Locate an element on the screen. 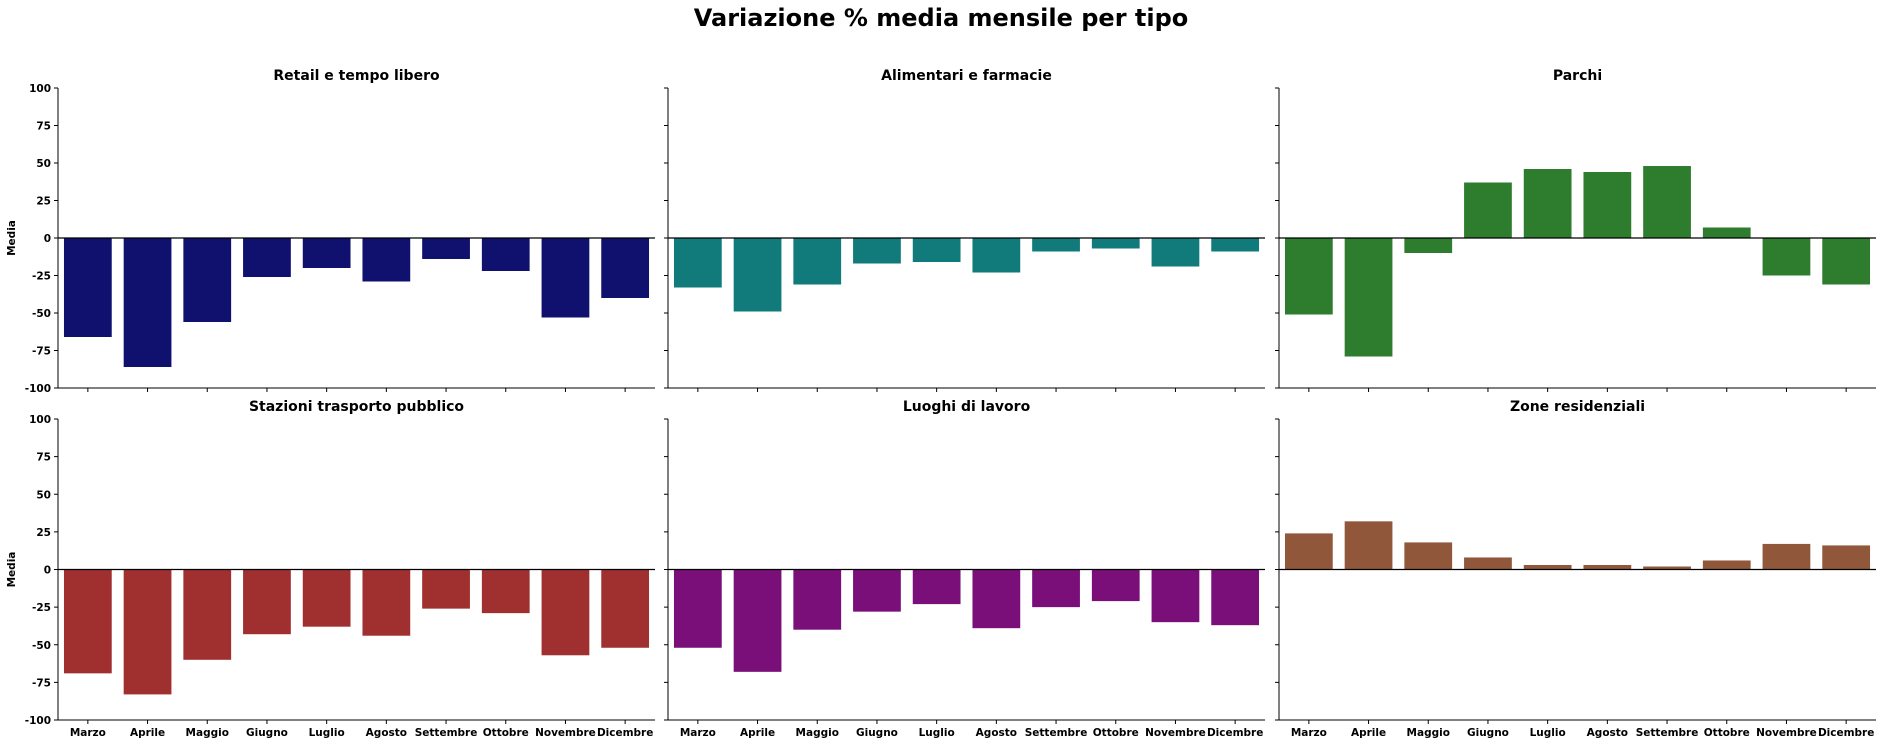 The width and height of the screenshot is (1882, 744). panel-title: Retail e tempo libero is located at coordinates (356, 76).